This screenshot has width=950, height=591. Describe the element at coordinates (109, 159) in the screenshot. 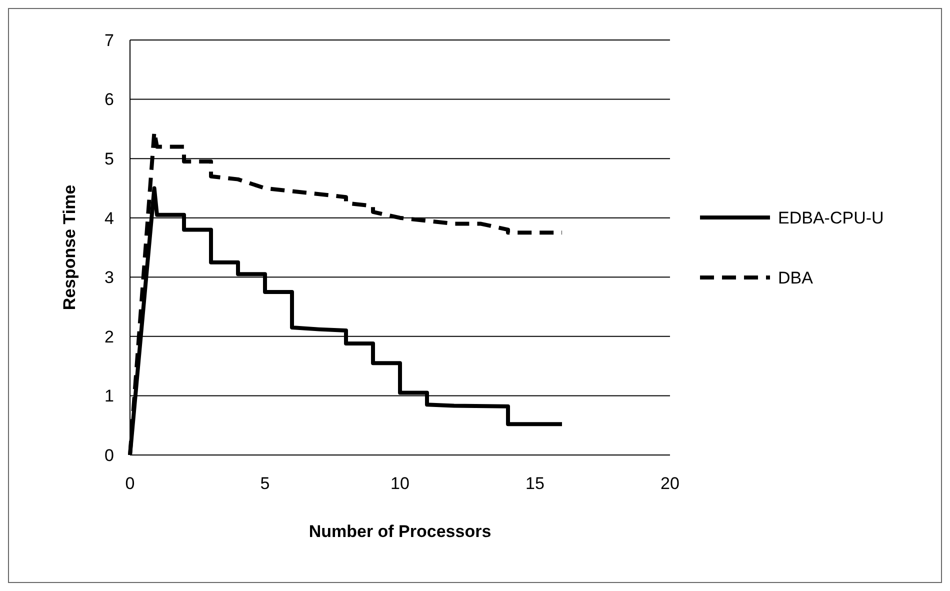

I see `y-tick-label: 5` at that location.